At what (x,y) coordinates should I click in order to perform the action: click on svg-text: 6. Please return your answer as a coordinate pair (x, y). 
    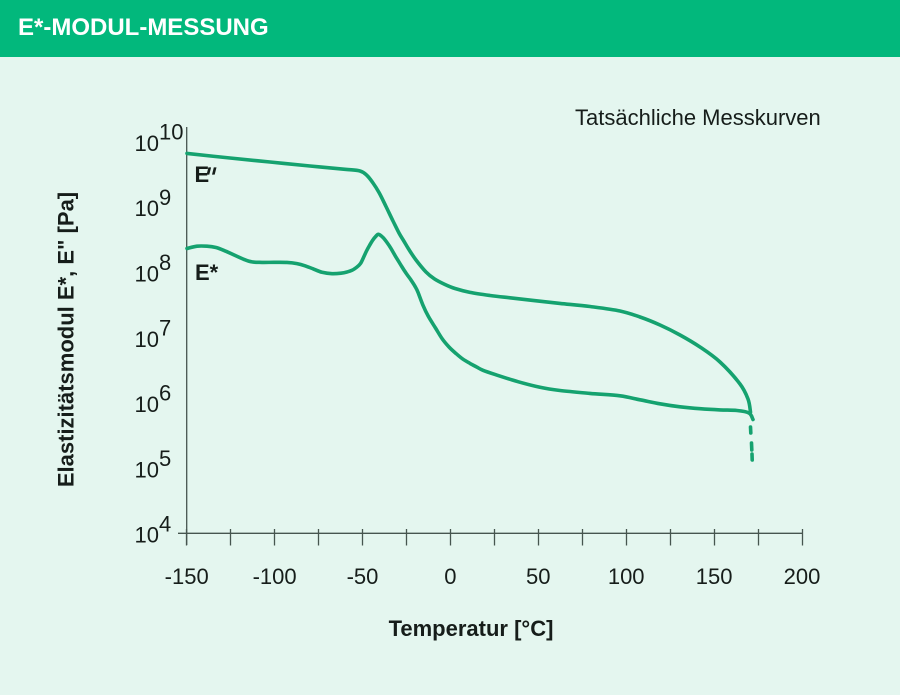
    Looking at the image, I should click on (165, 393).